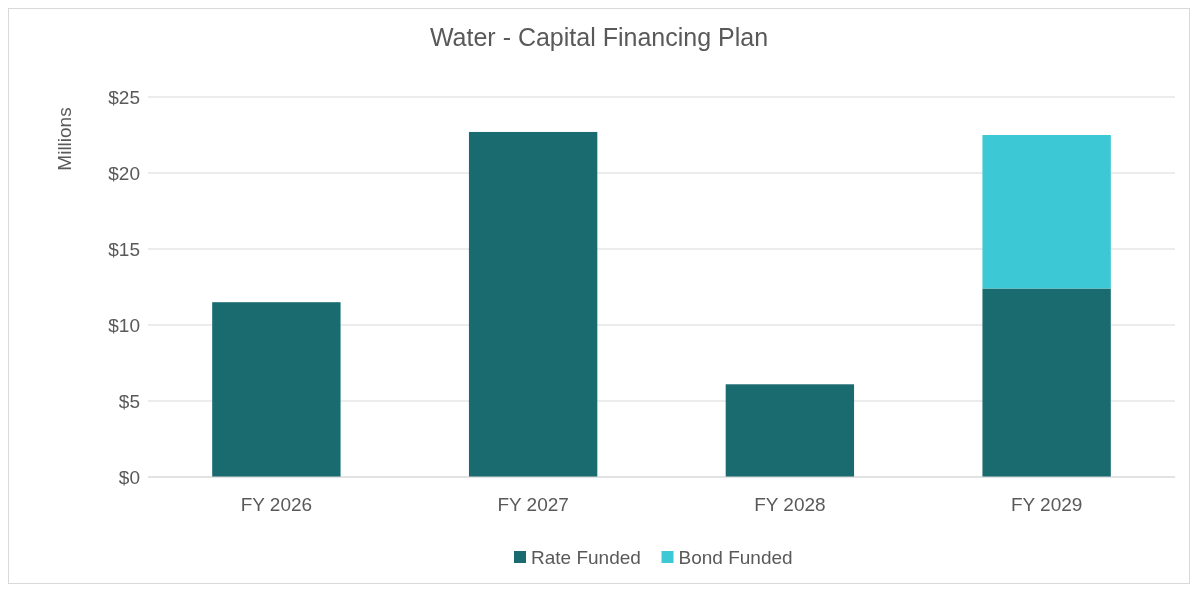 This screenshot has width=1198, height=592. I want to click on y-axis-title: Millions, so click(64, 139).